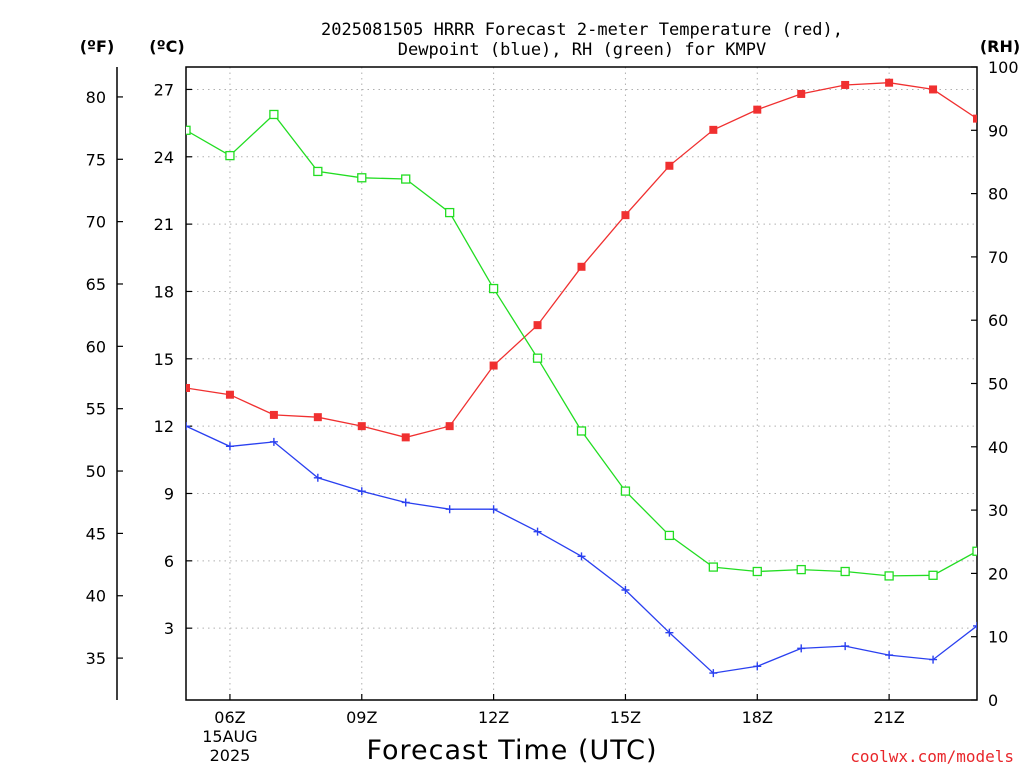 The height and width of the screenshot is (768, 1024). What do you see at coordinates (229, 717) in the screenshot?
I see `x-tick-label: 06Z` at bounding box center [229, 717].